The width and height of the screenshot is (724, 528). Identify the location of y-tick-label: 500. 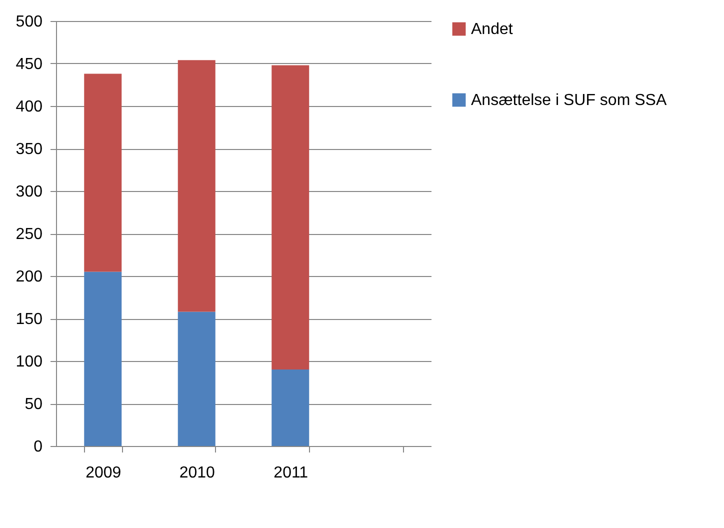
(29, 22).